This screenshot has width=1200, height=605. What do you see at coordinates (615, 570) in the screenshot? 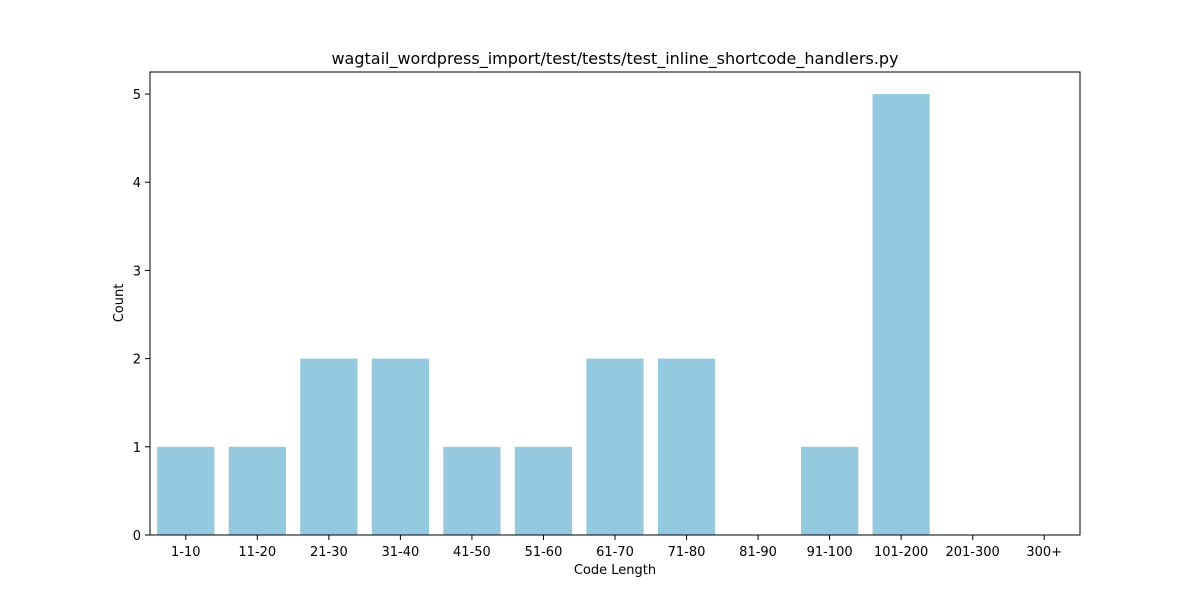
I see `x-axis-label: Code Length` at bounding box center [615, 570].